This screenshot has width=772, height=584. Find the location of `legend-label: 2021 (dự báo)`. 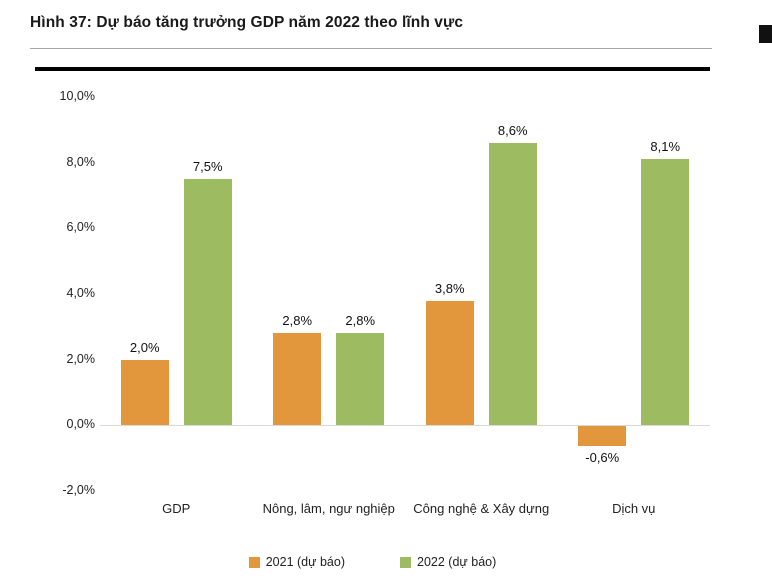

legend-label: 2021 (dự báo) is located at coordinates (305, 562).